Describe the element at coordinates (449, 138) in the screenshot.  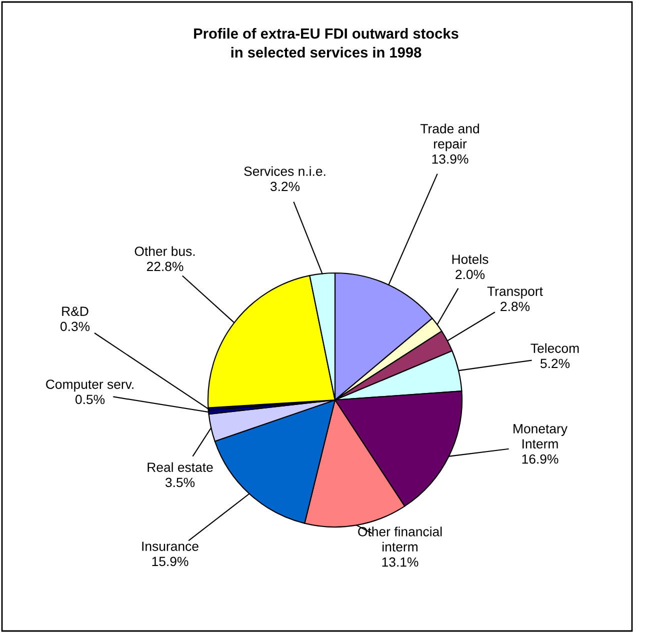
I see `slice-label: Trade and repair` at that location.